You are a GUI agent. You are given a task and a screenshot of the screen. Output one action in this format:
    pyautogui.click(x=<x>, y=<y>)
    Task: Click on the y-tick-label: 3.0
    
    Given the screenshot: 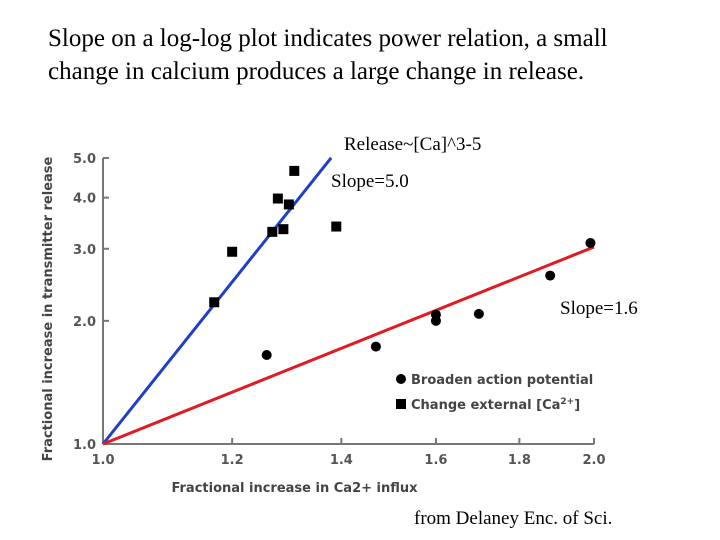 What is the action you would take?
    pyautogui.click(x=84, y=250)
    